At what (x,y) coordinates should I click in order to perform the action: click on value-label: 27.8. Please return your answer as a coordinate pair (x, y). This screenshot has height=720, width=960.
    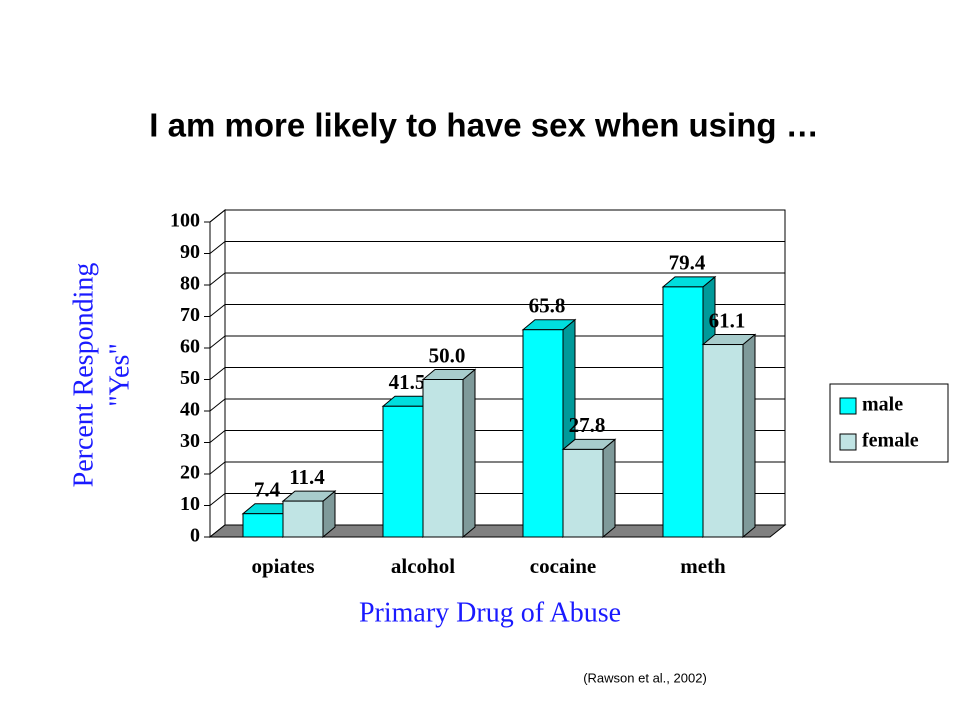
    Looking at the image, I should click on (587, 425).